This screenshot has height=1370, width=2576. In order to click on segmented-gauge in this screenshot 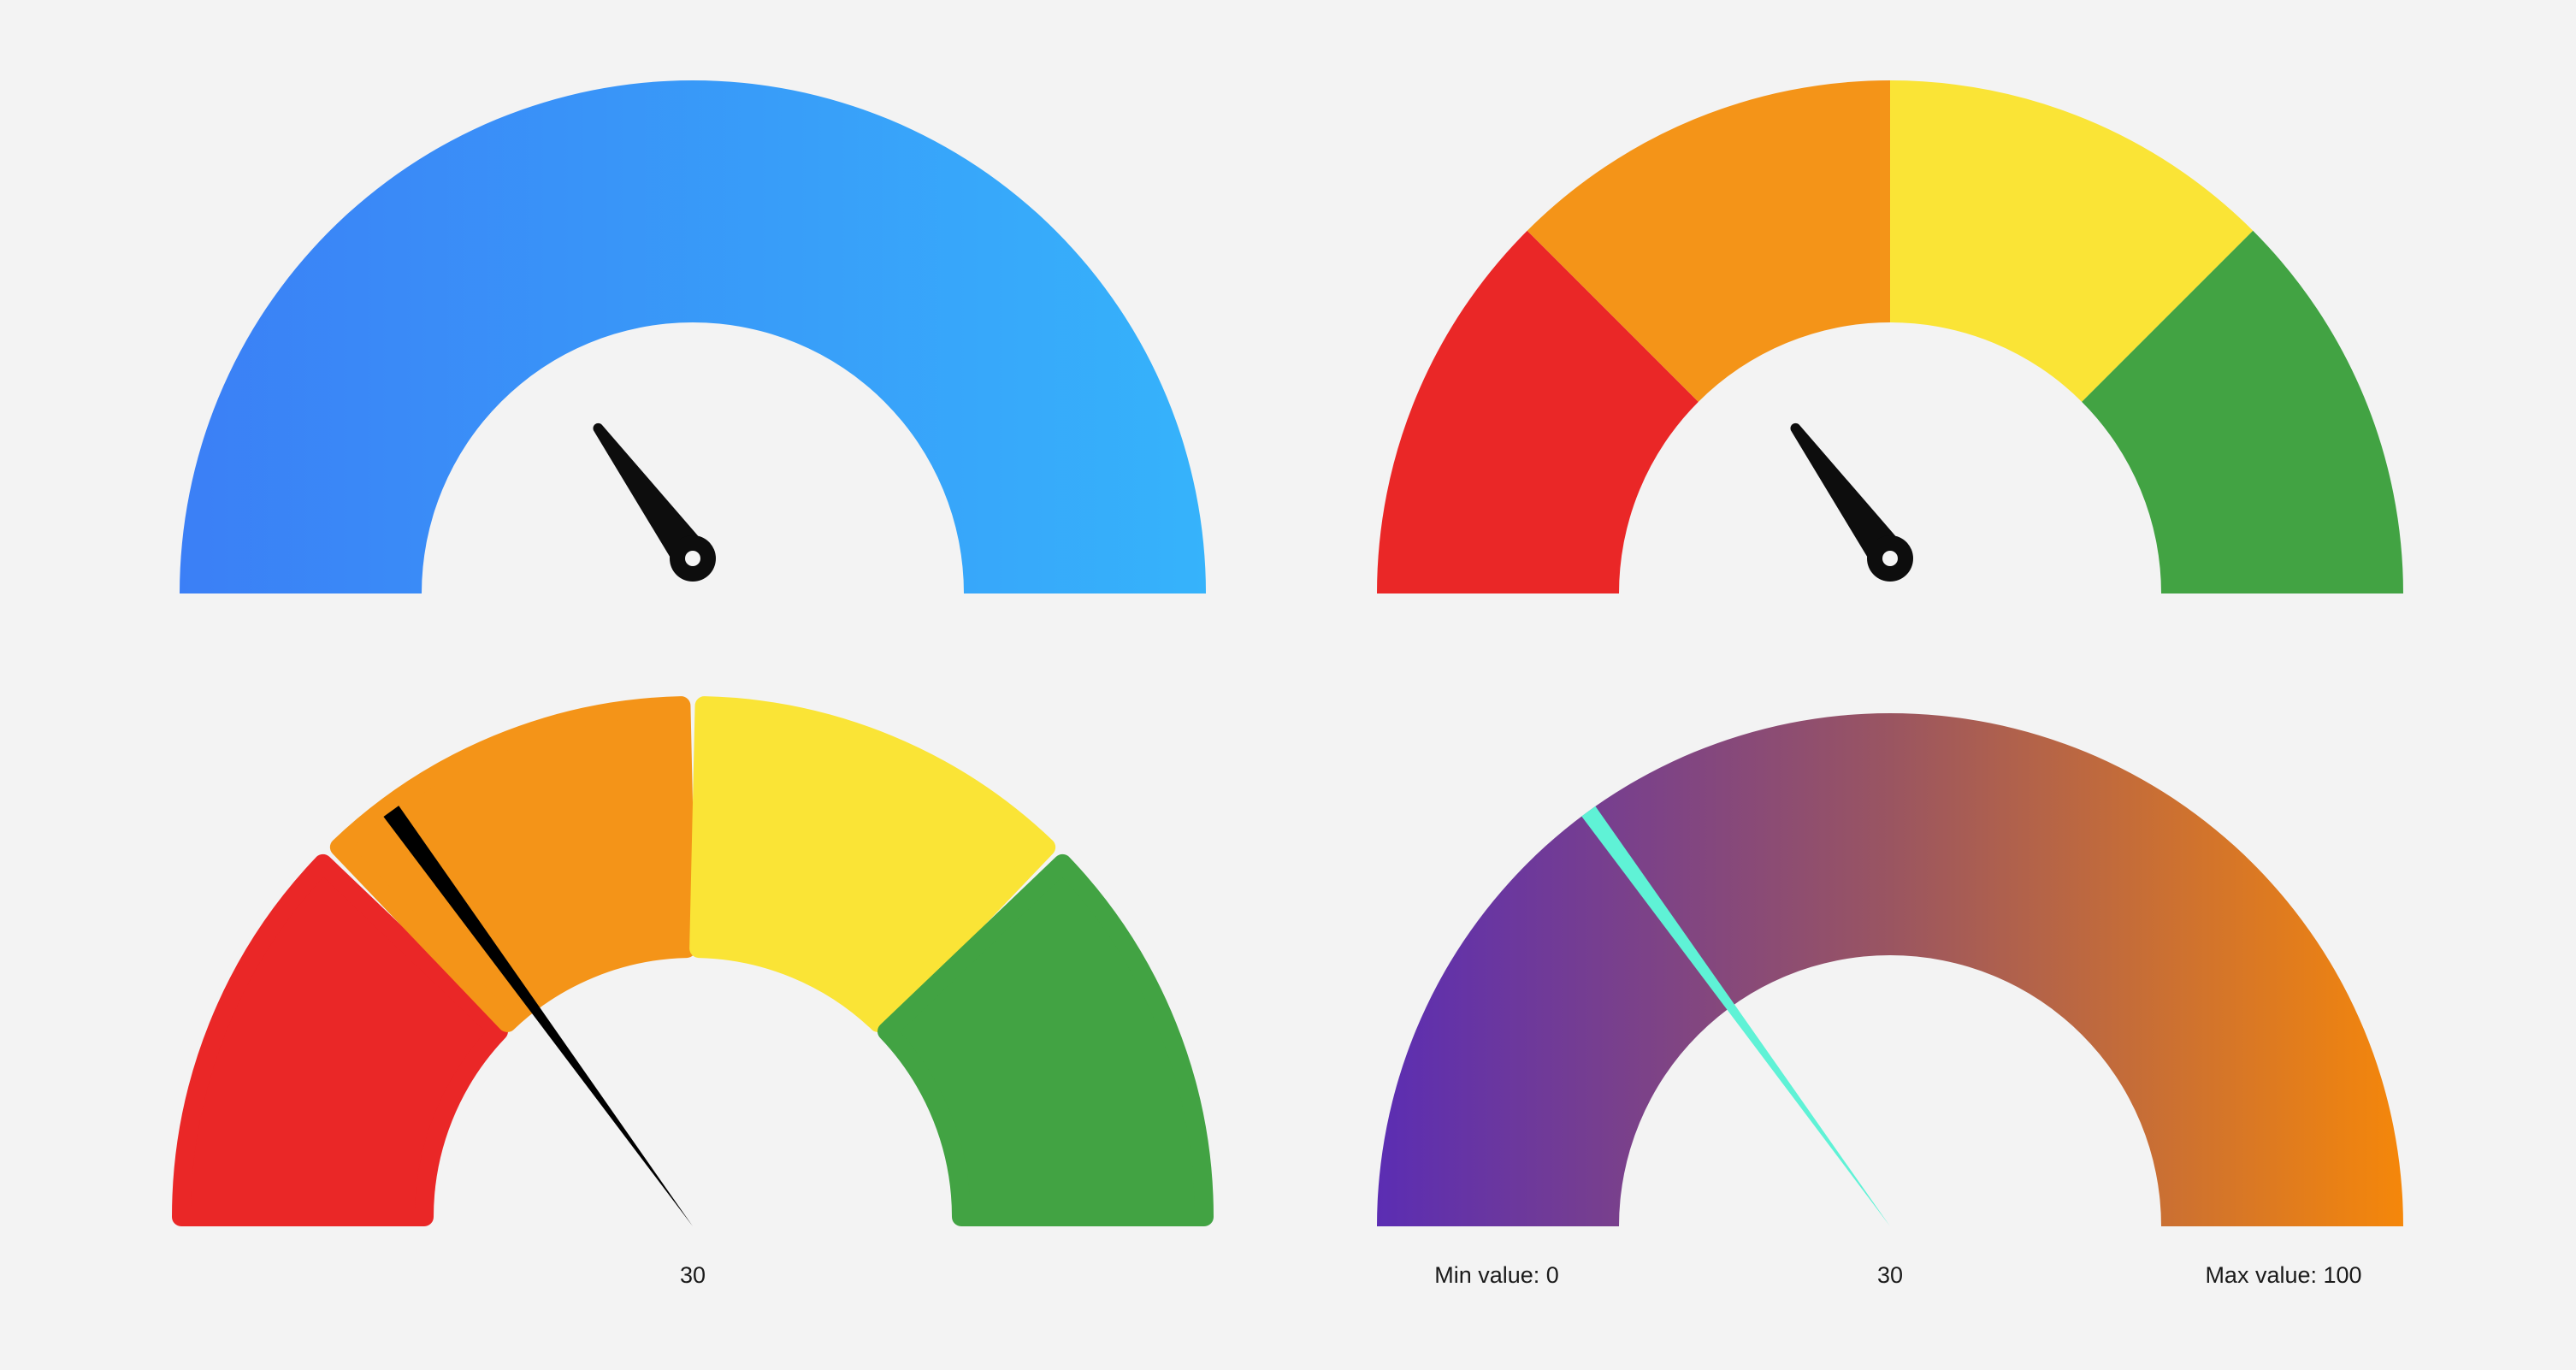, I will do `click(1890, 336)`.